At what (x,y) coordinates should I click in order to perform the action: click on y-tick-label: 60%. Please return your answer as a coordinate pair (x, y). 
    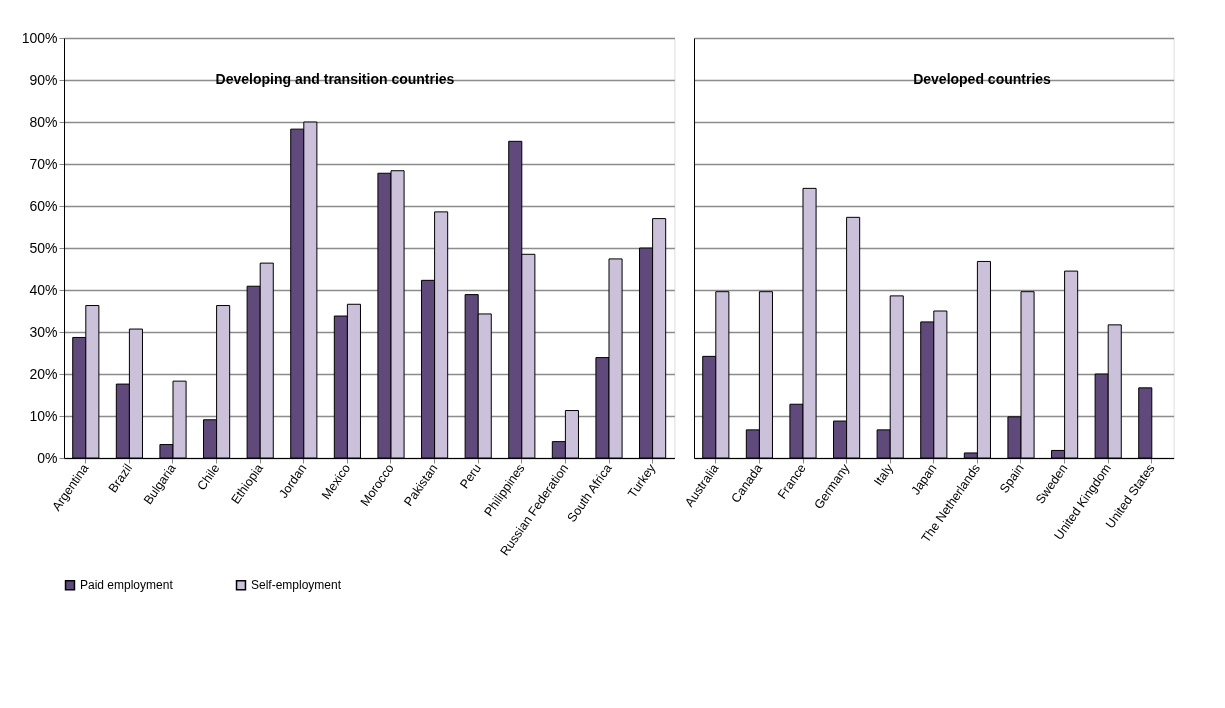
    Looking at the image, I should click on (43, 205).